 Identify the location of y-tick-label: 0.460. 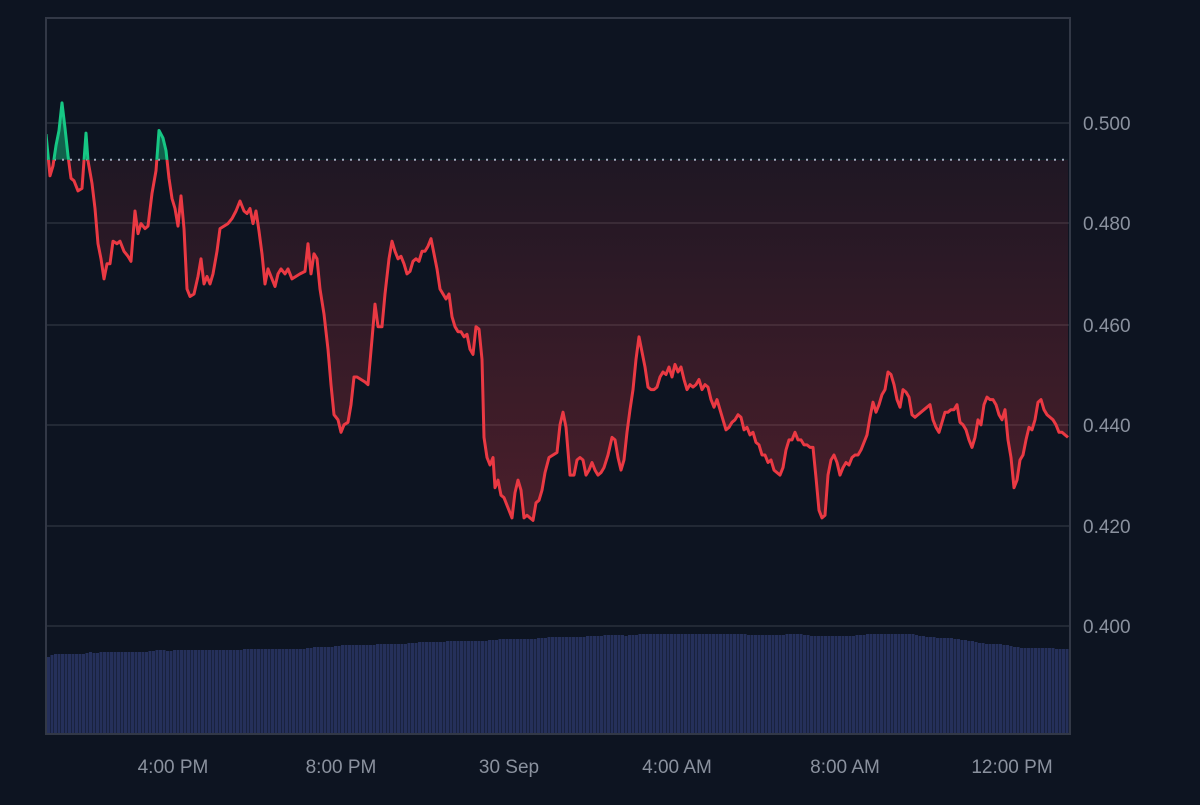
(1107, 326).